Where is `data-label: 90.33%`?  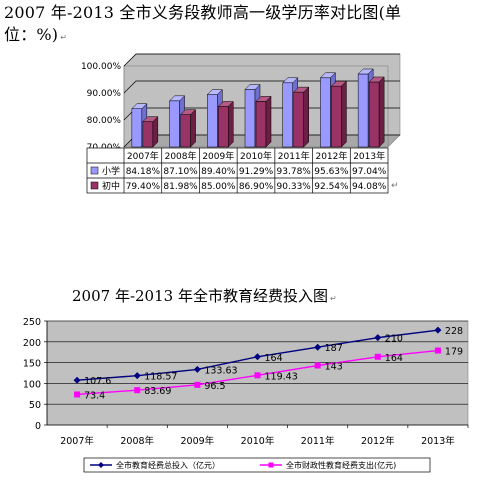
data-label: 90.33% is located at coordinates (294, 187).